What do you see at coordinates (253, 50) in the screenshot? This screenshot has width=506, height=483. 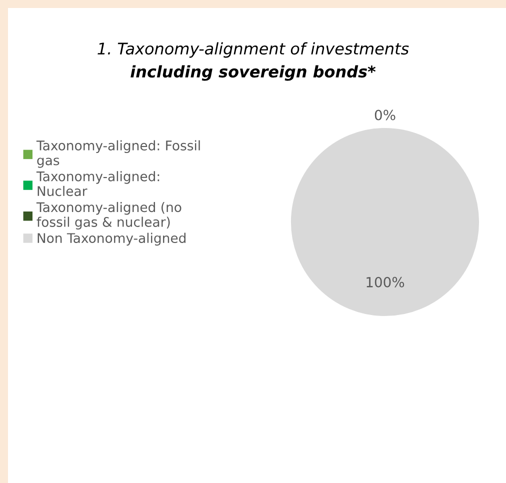 I see `chart-title: 1. Taxonomy-alignment of investments` at bounding box center [253, 50].